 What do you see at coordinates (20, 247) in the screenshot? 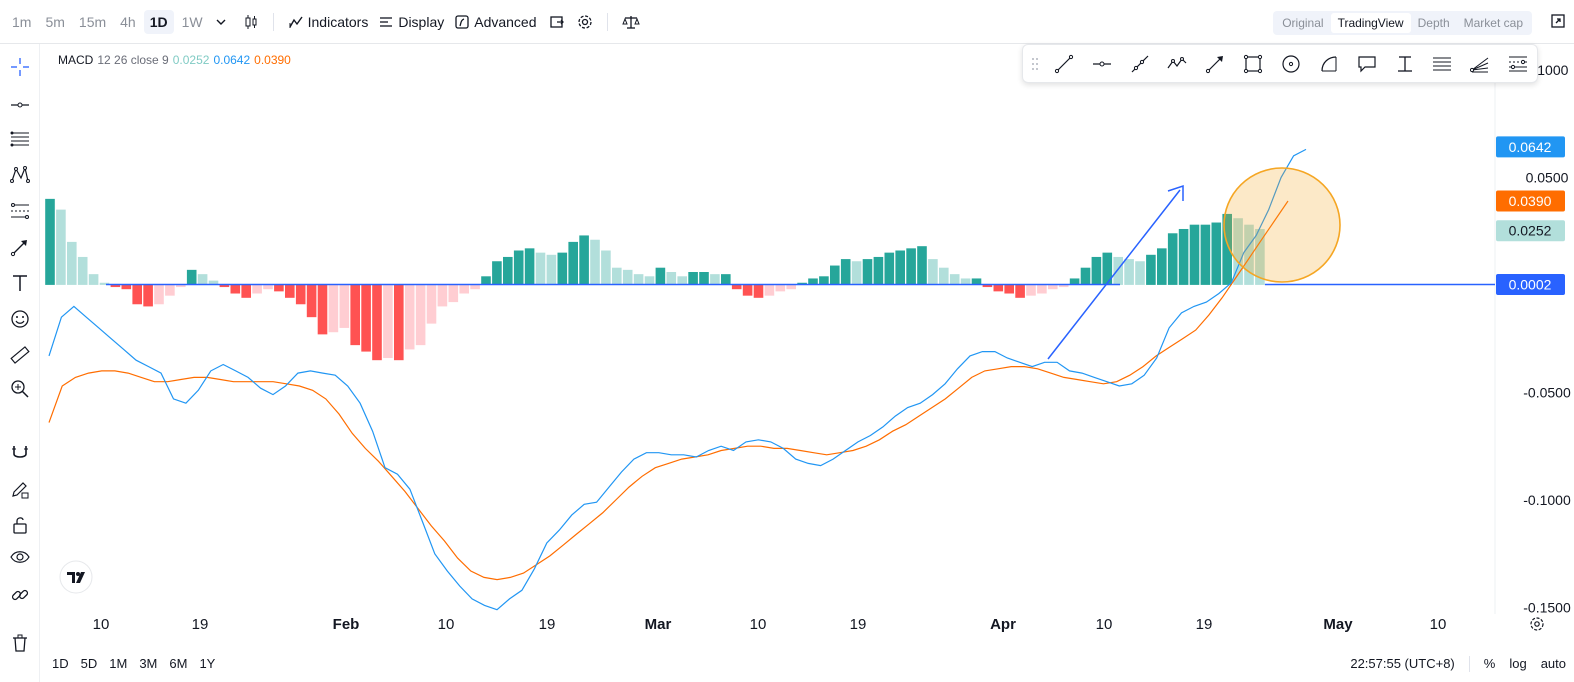
I see `arrow-icon` at bounding box center [20, 247].